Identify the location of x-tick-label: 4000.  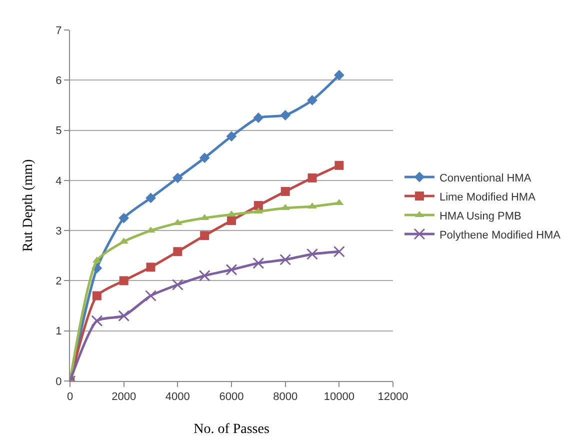
(177, 397).